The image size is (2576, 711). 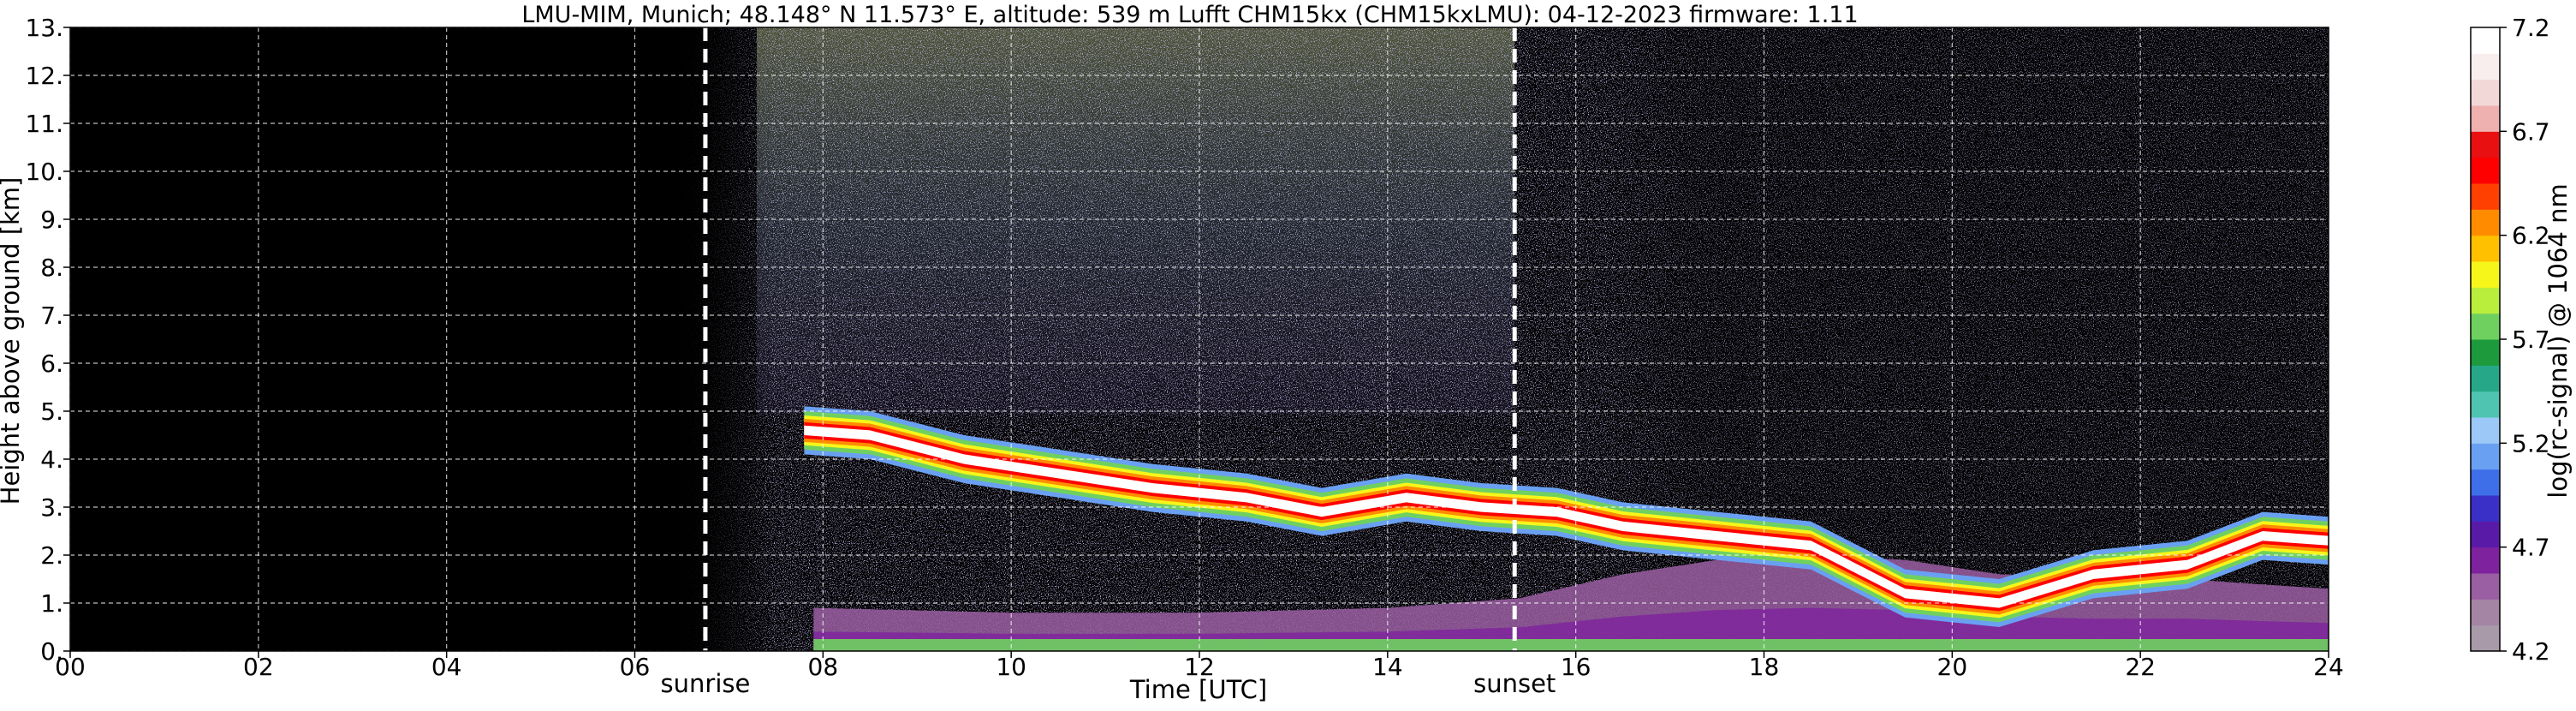 What do you see at coordinates (12, 341) in the screenshot?
I see `y-axis-label: Height above ground [km]` at bounding box center [12, 341].